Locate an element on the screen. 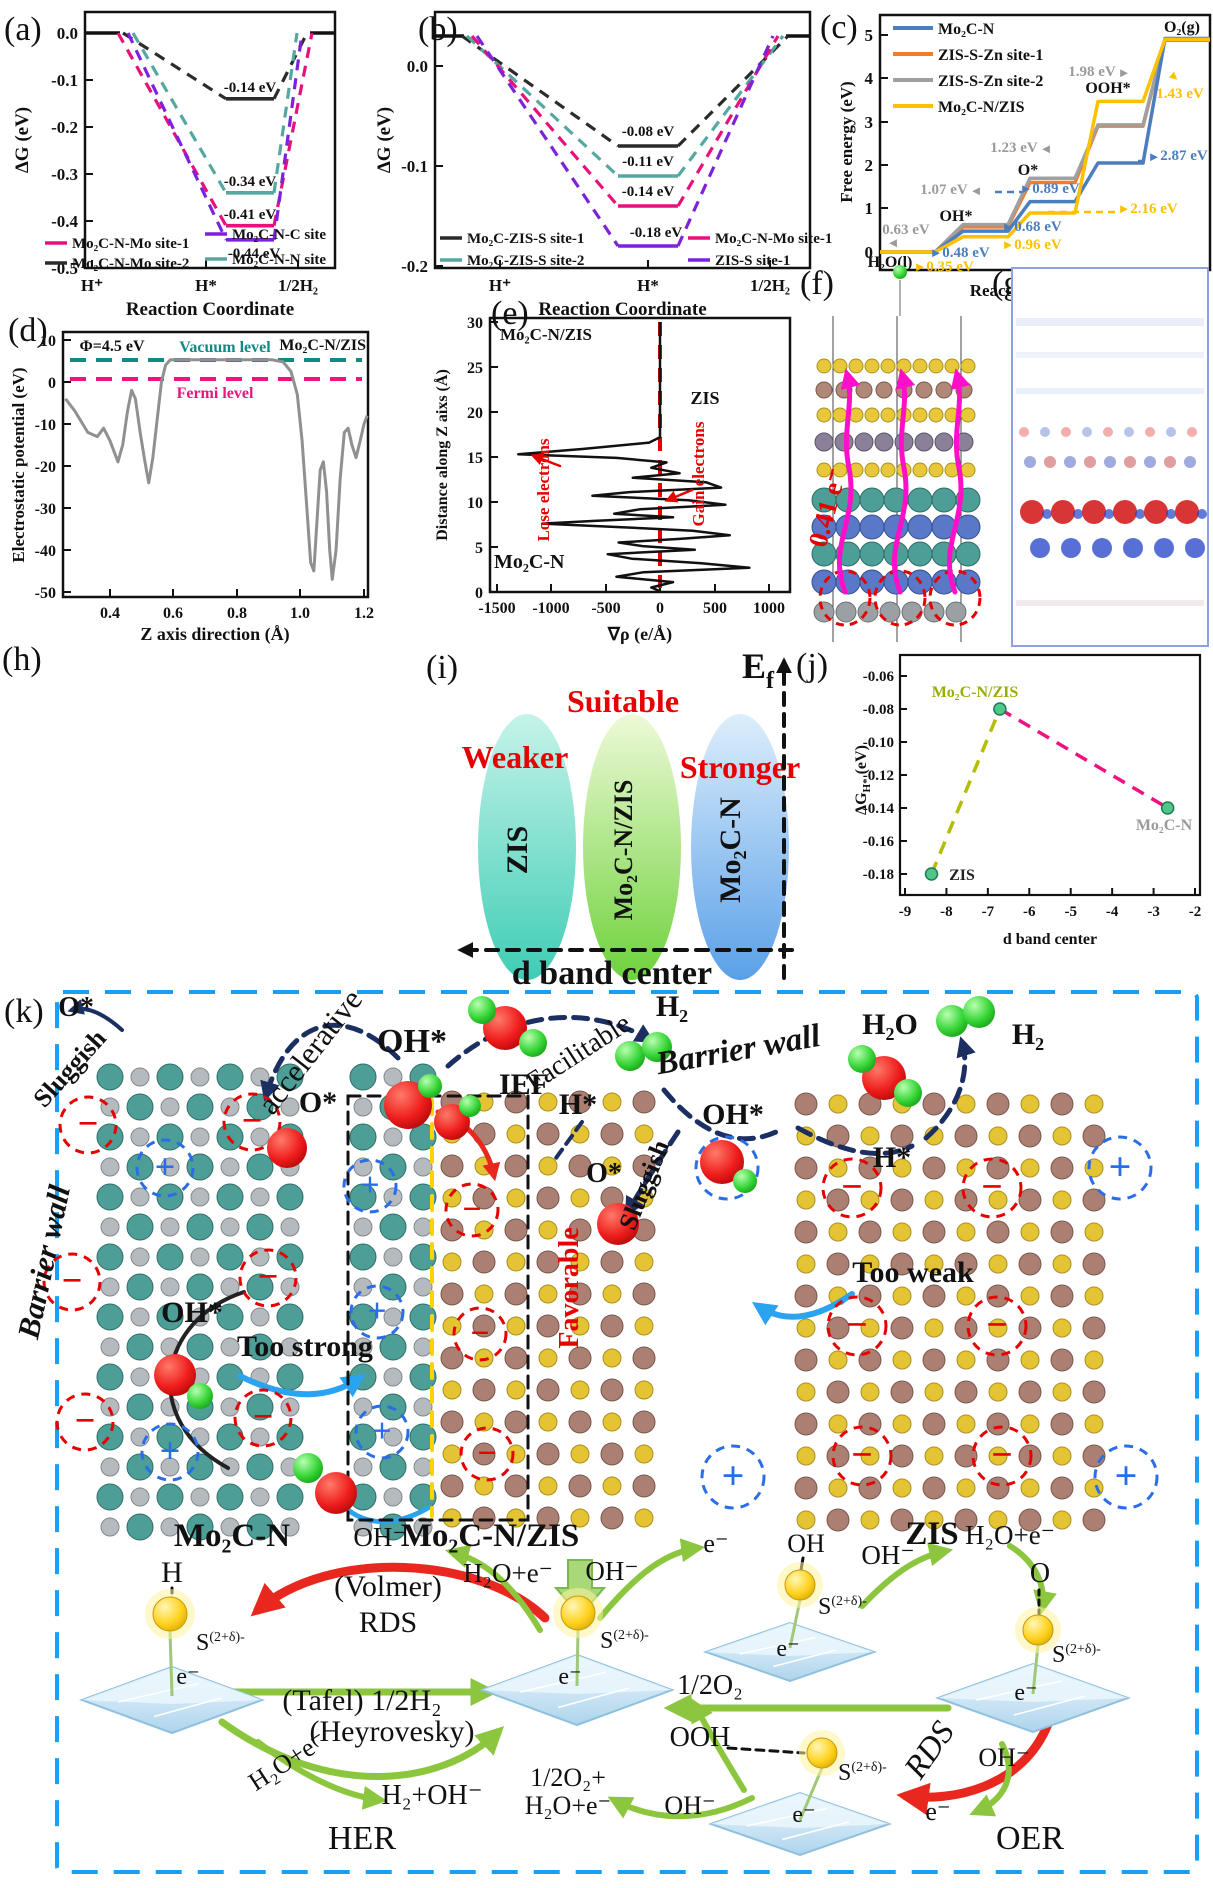 The height and width of the screenshot is (1888, 1213). y-tick-label: -30 is located at coordinates (45, 509).